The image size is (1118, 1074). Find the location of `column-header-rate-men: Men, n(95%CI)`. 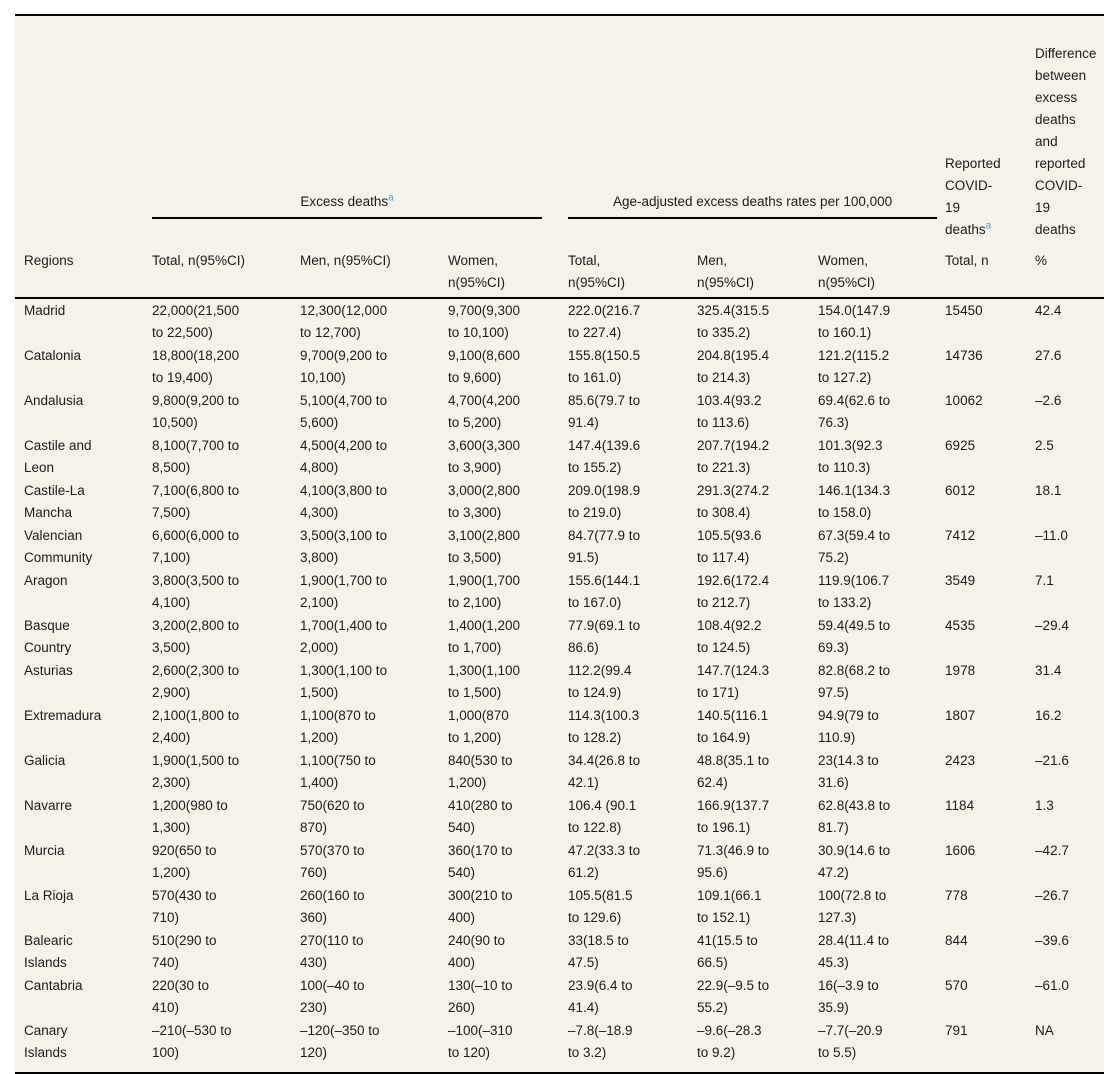

column-header-rate-men: Men, n(95%CI) is located at coordinates (758, 270).